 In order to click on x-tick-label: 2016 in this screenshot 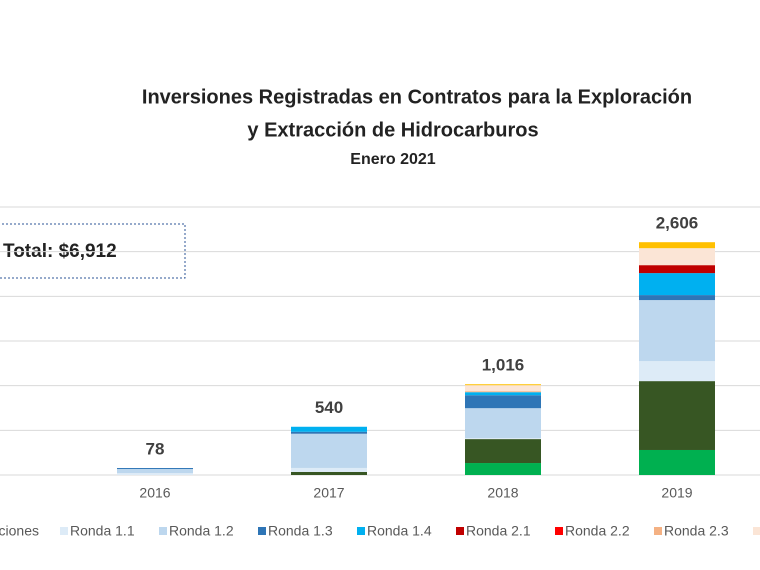, I will do `click(154, 493)`.